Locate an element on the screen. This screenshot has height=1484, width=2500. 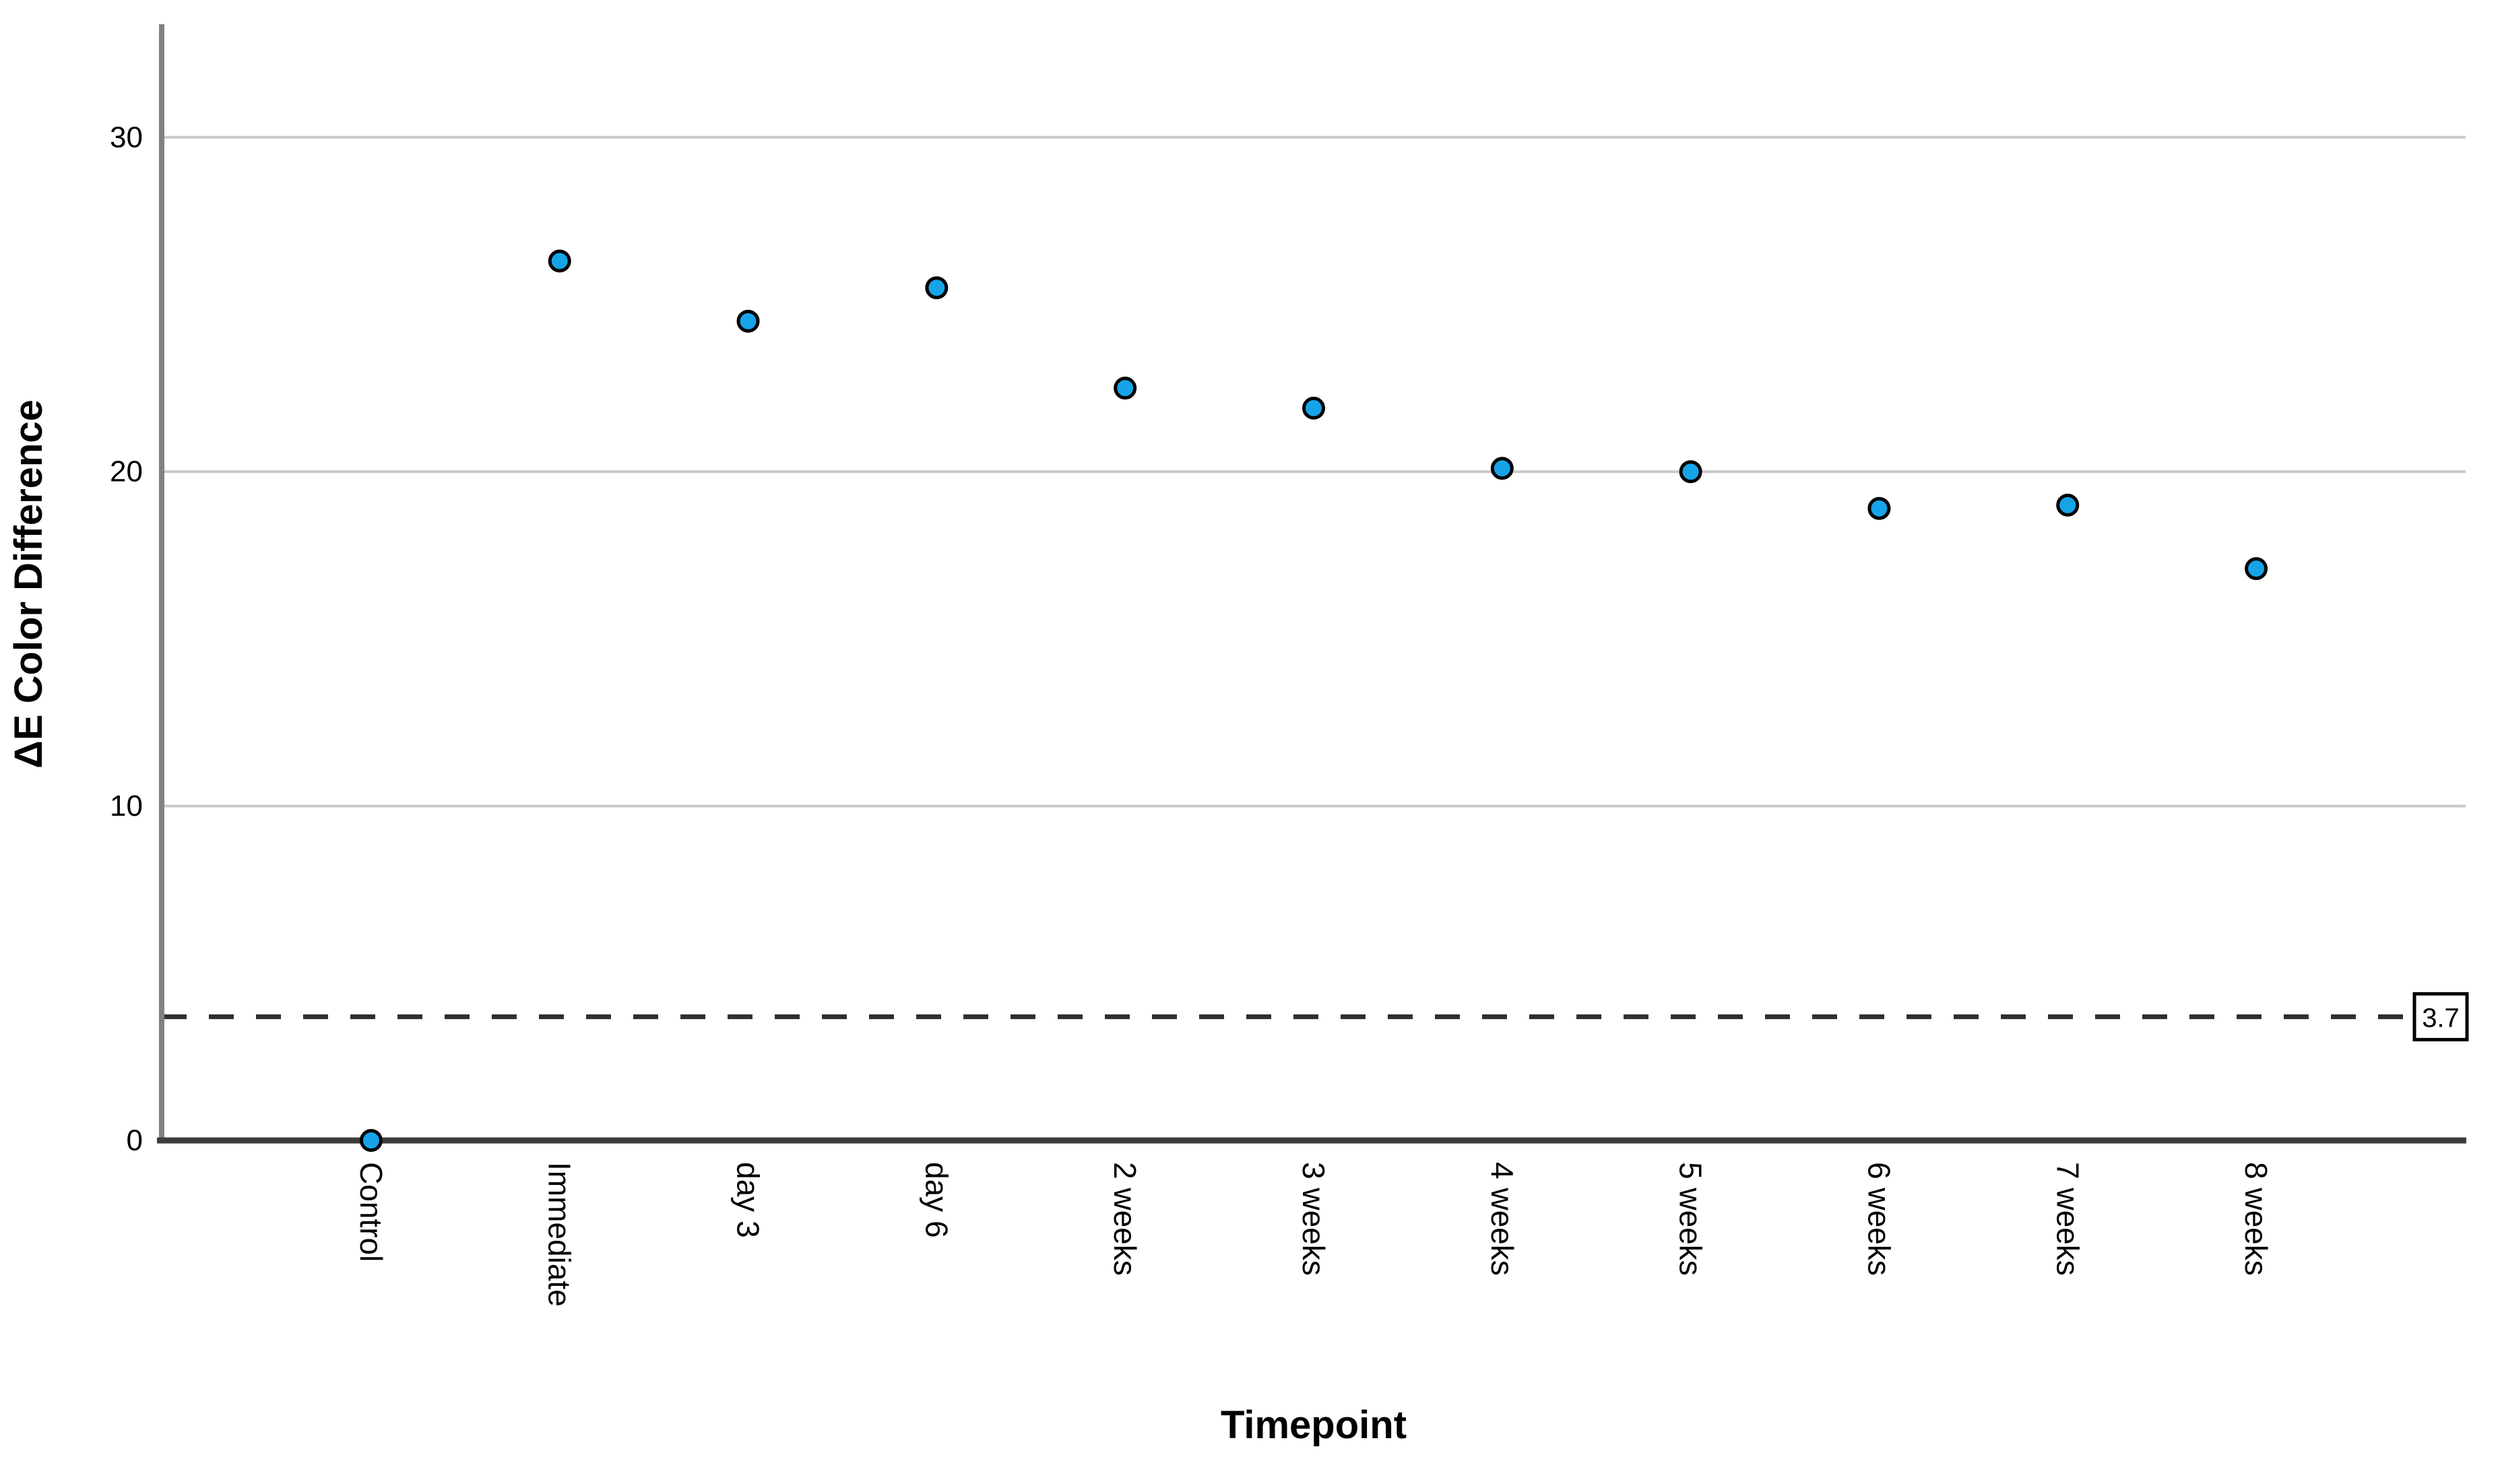
reference-label: 3.7 is located at coordinates (2441, 1018).